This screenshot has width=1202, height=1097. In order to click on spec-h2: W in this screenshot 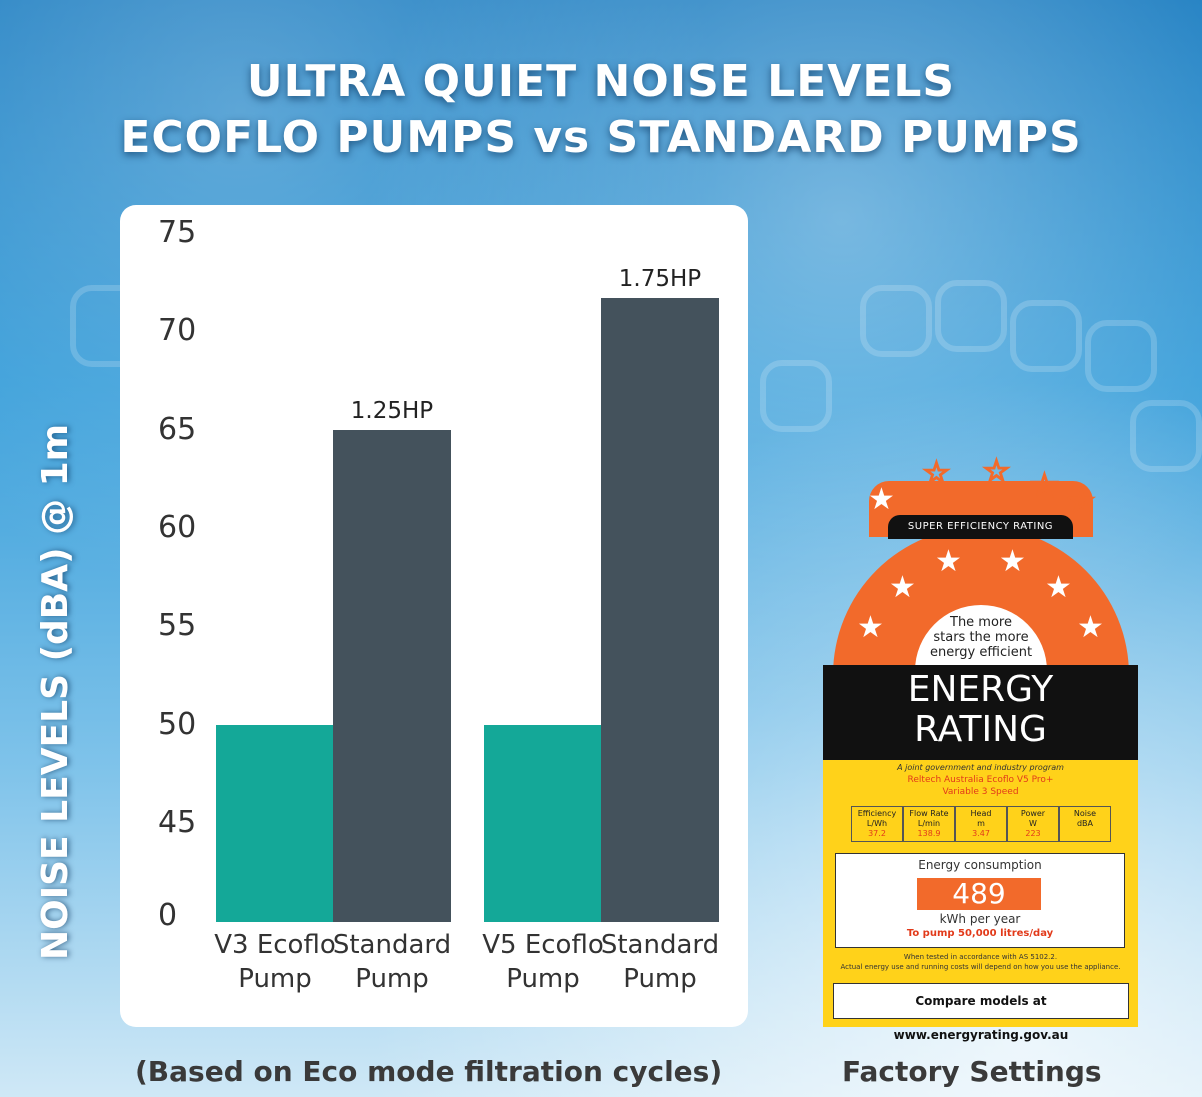, I will do `click(1033, 823)`.